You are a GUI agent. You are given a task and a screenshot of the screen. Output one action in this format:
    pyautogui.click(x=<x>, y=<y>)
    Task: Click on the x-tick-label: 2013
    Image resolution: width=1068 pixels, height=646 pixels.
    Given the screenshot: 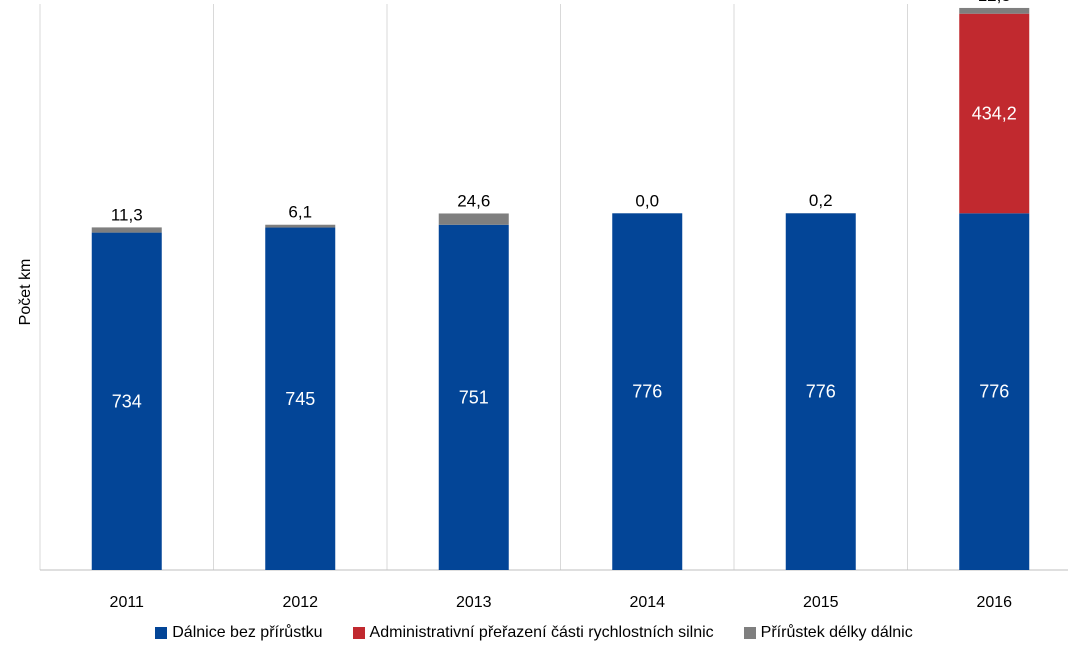 What is the action you would take?
    pyautogui.click(x=474, y=602)
    